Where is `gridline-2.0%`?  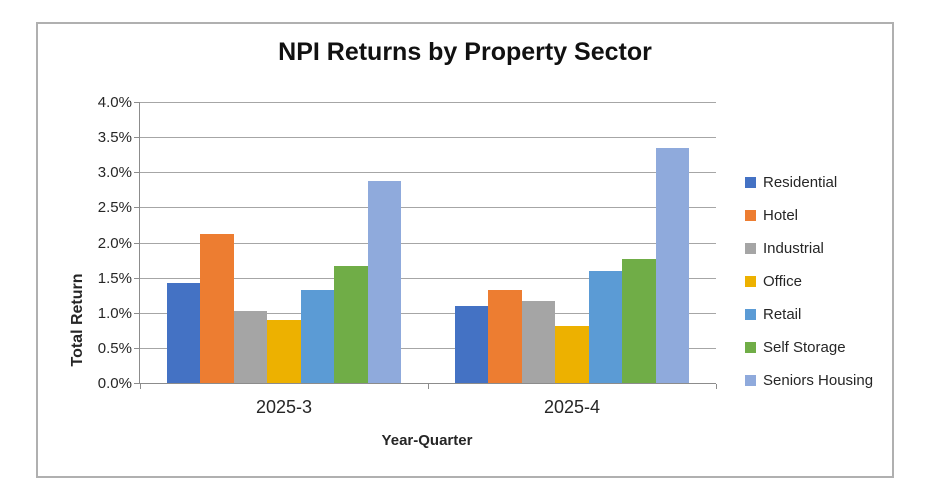 gridline-2.0% is located at coordinates (428, 243).